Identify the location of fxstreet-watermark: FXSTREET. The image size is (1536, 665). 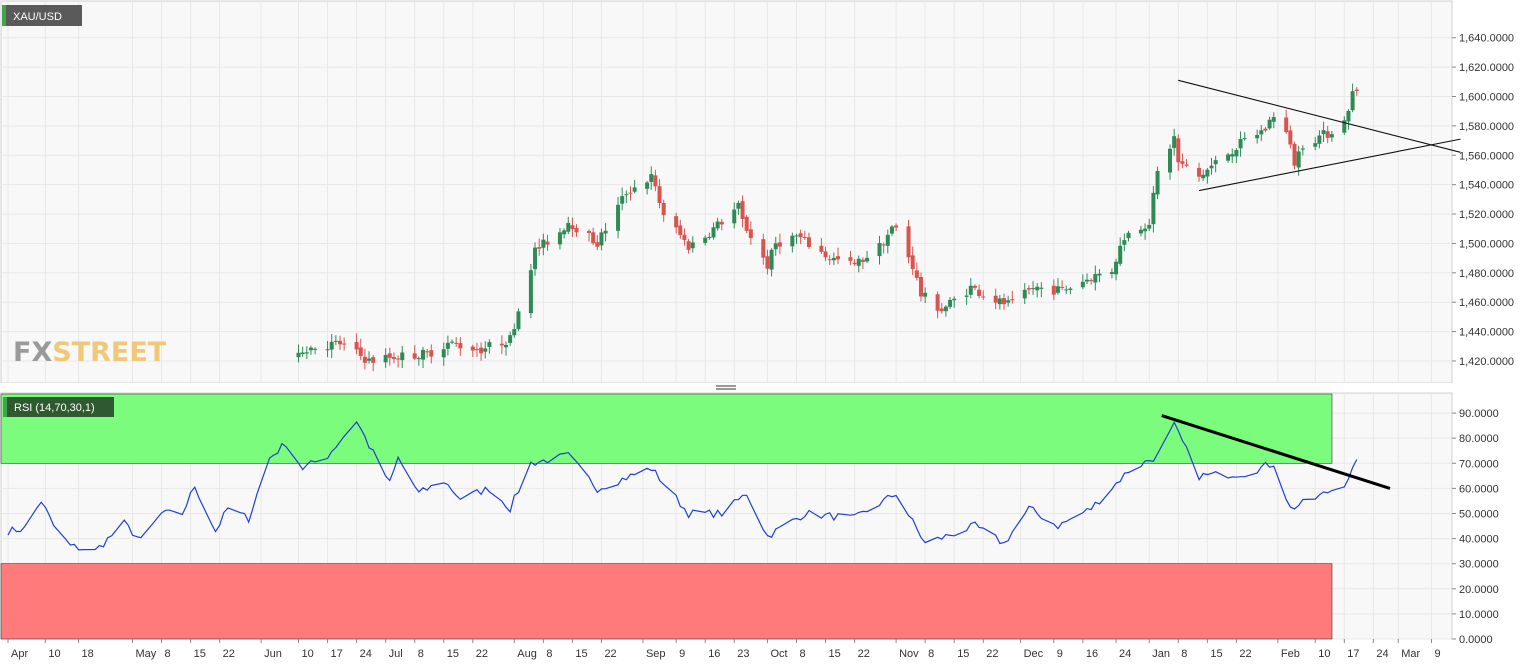
(90, 352).